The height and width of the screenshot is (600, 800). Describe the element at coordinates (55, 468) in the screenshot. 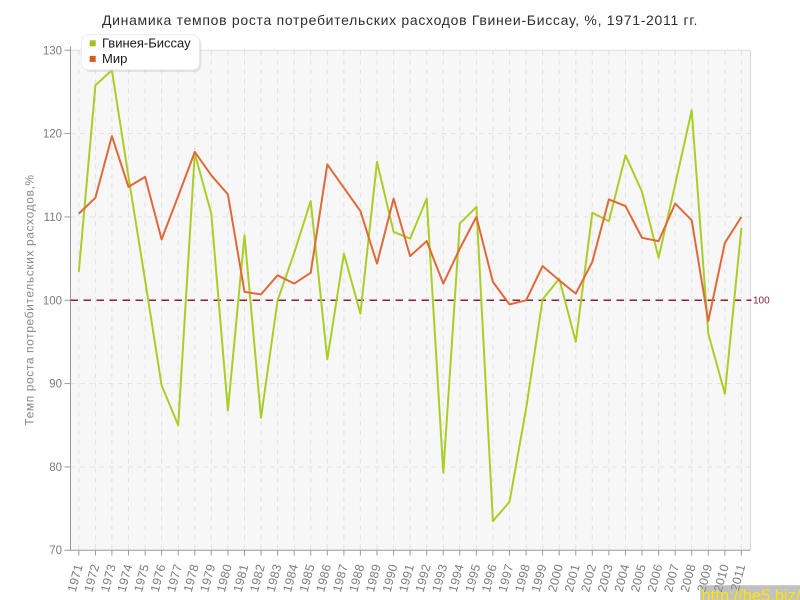

I see `svg-text: 80` at that location.